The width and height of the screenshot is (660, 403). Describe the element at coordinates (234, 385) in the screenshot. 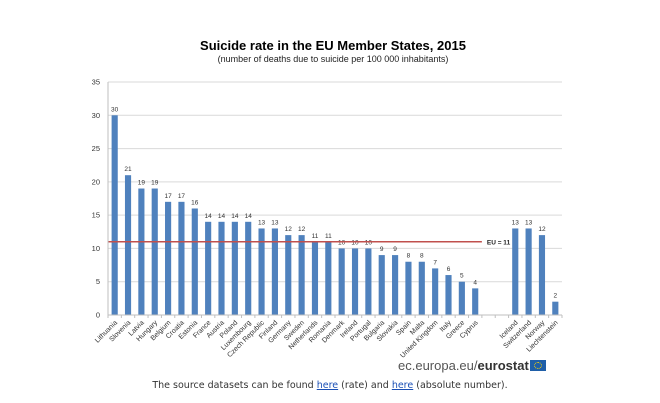

I see `footer-text-prefix: The source datasets can be found` at that location.